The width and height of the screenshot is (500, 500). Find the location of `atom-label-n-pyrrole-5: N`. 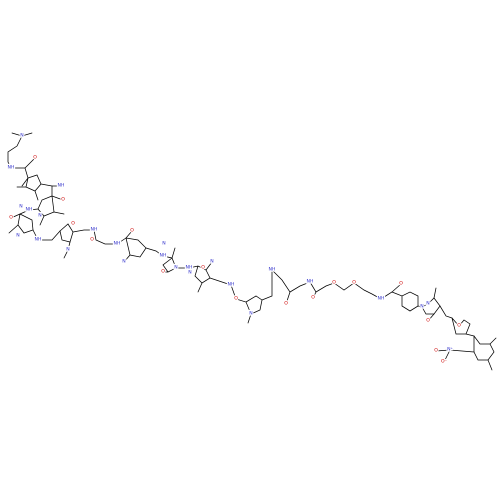

atom-label-n-pyrrole-5: N is located at coordinates (123, 262).